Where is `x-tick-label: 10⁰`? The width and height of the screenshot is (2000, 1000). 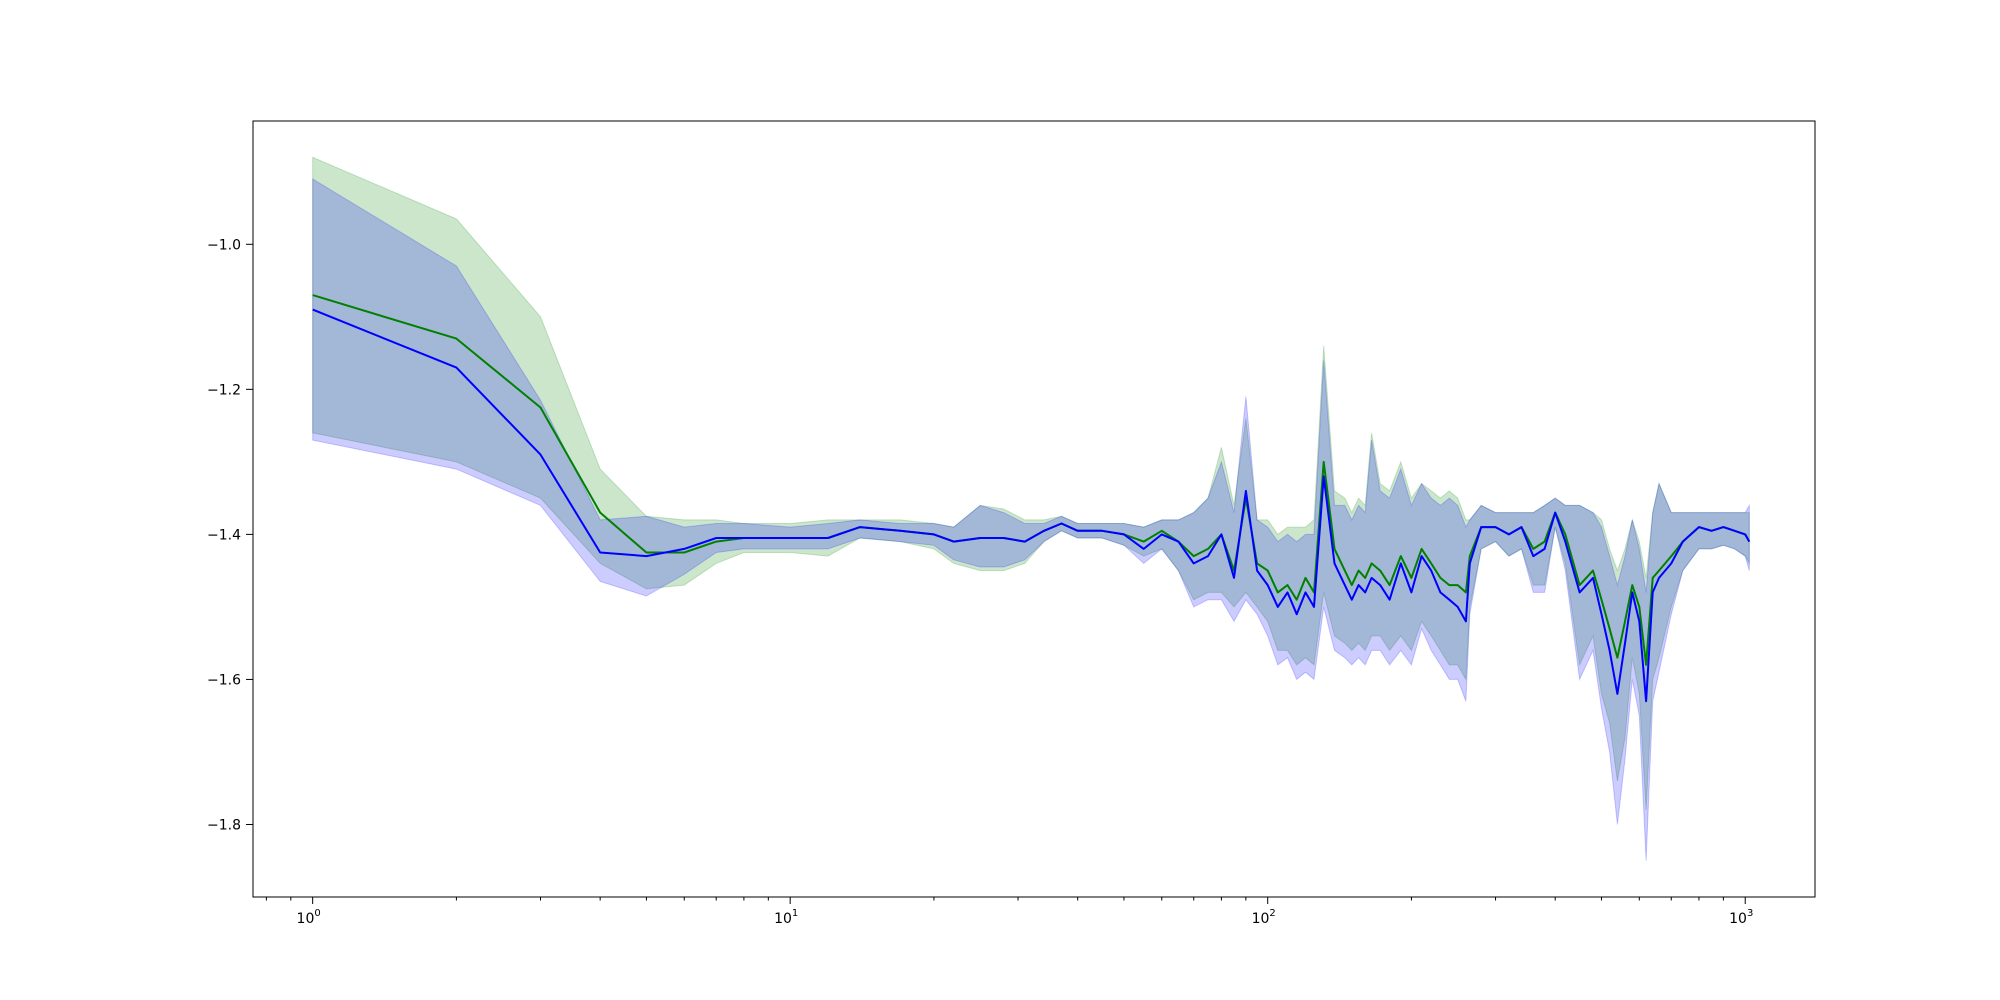
x-tick-label: 10⁰ is located at coordinates (309, 917).